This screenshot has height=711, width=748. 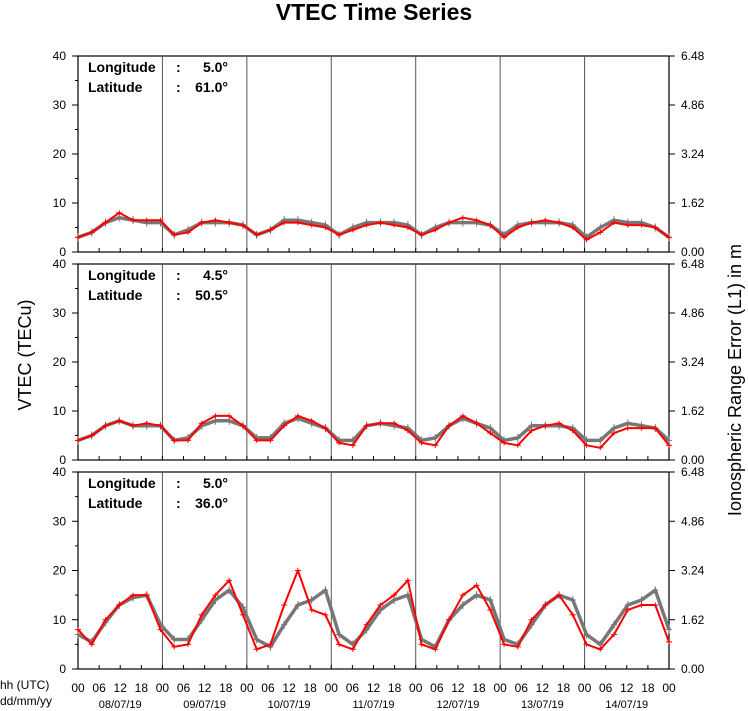 What do you see at coordinates (211, 87) in the screenshot?
I see `latitude-value: 61.0°` at bounding box center [211, 87].